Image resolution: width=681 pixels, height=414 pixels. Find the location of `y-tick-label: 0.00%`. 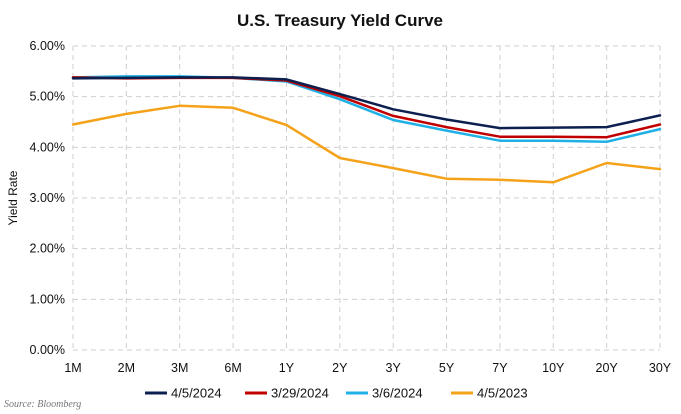

y-tick-label: 0.00% is located at coordinates (47, 350).